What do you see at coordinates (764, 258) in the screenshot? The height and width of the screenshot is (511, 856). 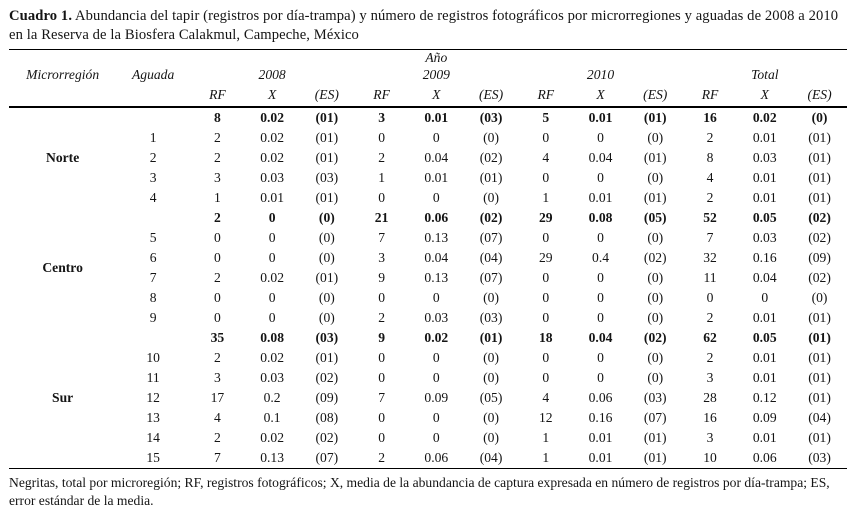 I see `cell-total-x: 0.16` at bounding box center [764, 258].